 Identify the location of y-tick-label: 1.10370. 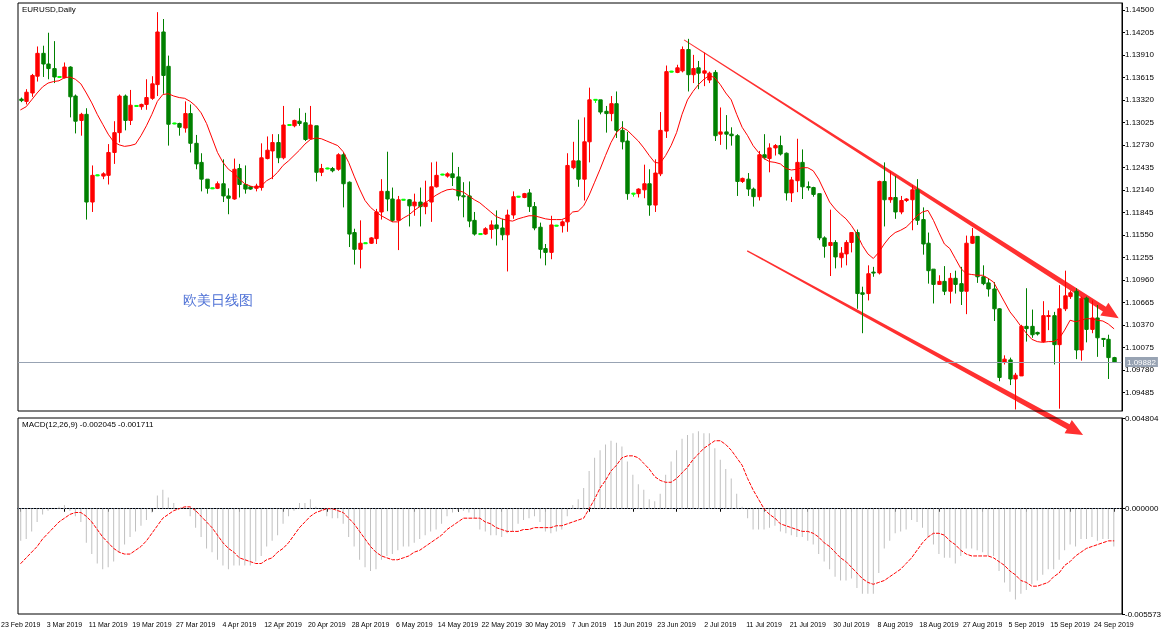
(1140, 325).